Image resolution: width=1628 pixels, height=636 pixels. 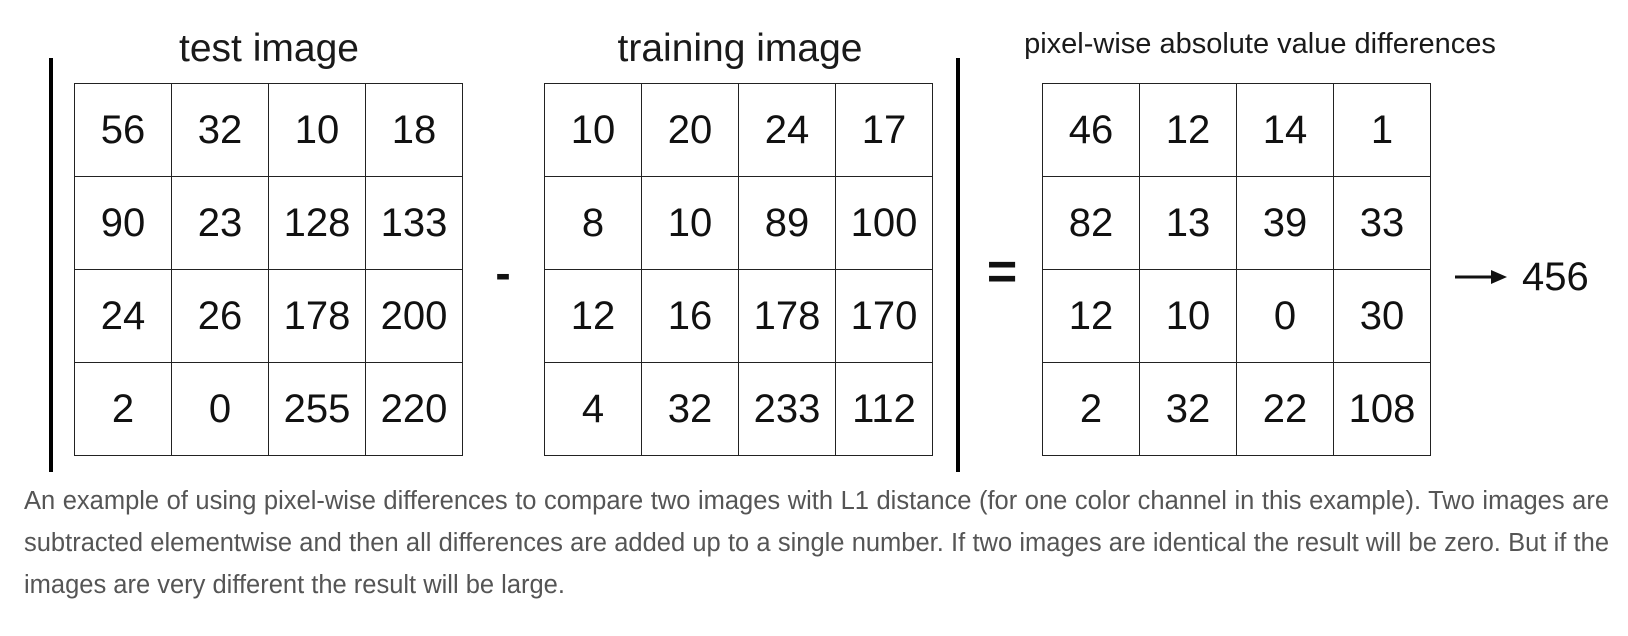 I want to click on matrix-cell: 82, so click(x=1091, y=223).